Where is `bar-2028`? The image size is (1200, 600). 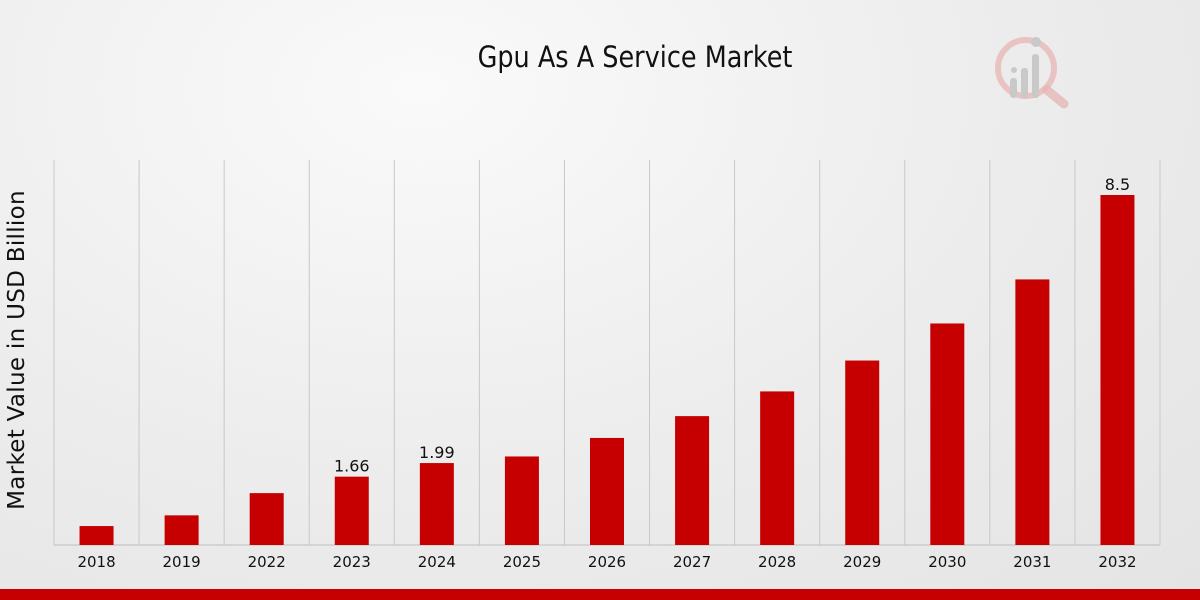 bar-2028 is located at coordinates (777, 468).